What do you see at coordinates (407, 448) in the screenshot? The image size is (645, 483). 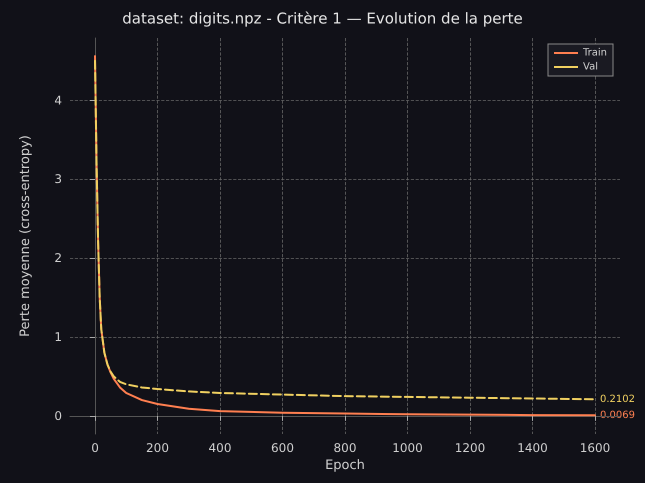 I see `x-tick-label: 1000` at bounding box center [407, 448].